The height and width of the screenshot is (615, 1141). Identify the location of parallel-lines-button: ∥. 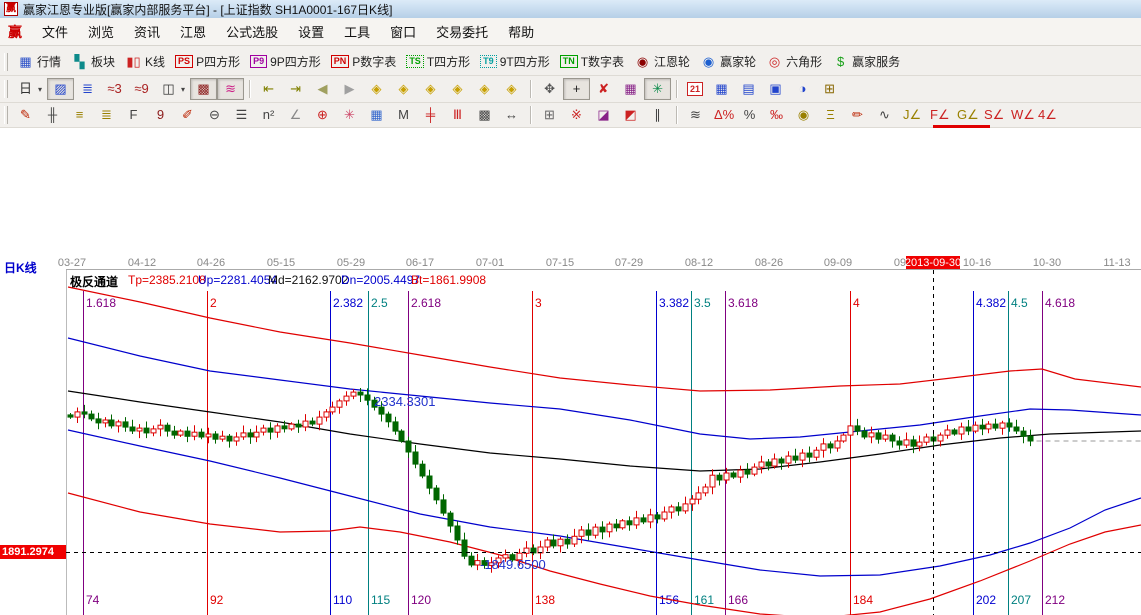
(657, 115).